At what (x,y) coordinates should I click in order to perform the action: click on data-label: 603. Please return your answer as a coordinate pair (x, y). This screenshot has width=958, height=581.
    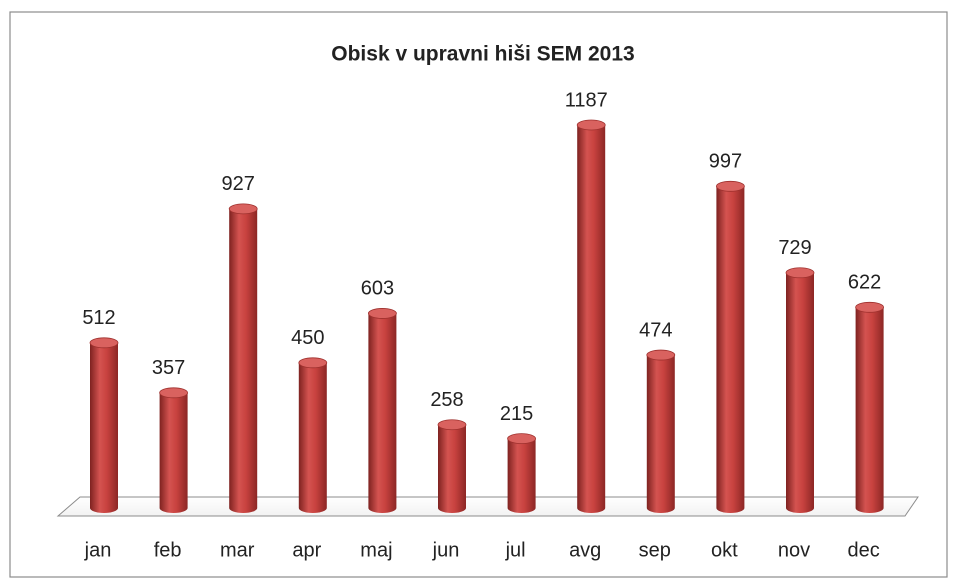
    Looking at the image, I should click on (377, 289).